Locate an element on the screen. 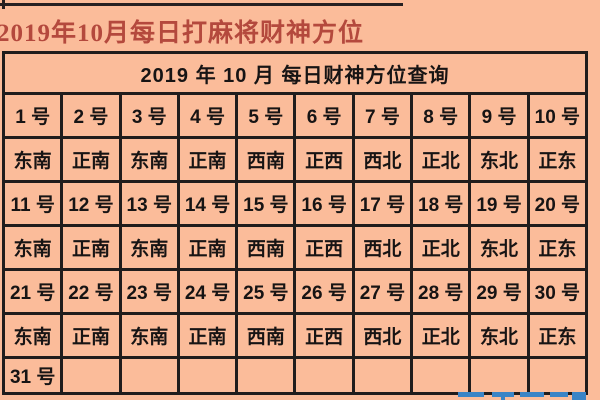  date-cell: 1 号 is located at coordinates (32, 115).